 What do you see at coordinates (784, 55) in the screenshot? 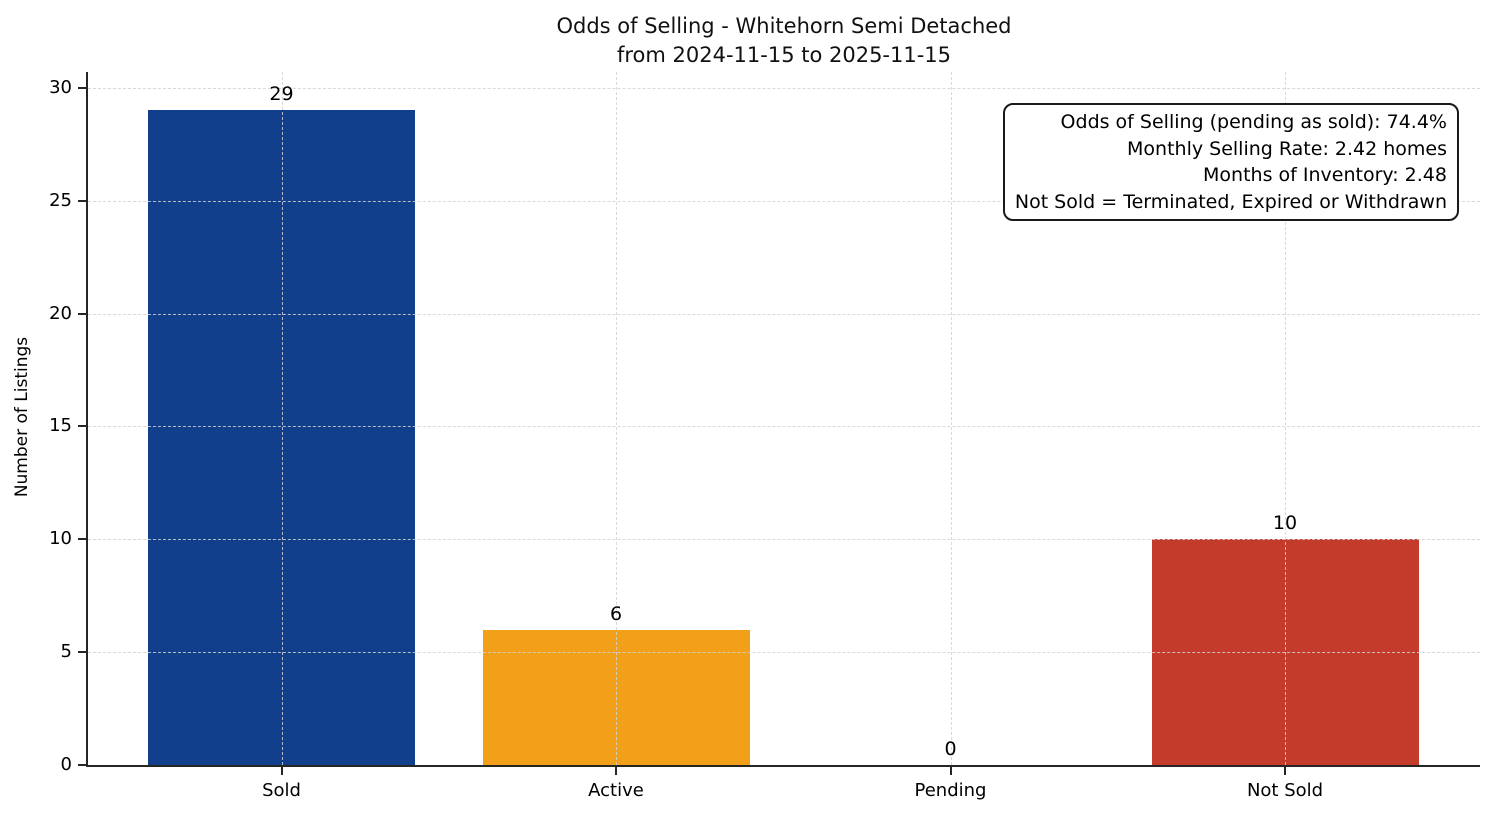
I see `chart-title-line2: from 2024-11-15 to 2025-11-15` at bounding box center [784, 55].